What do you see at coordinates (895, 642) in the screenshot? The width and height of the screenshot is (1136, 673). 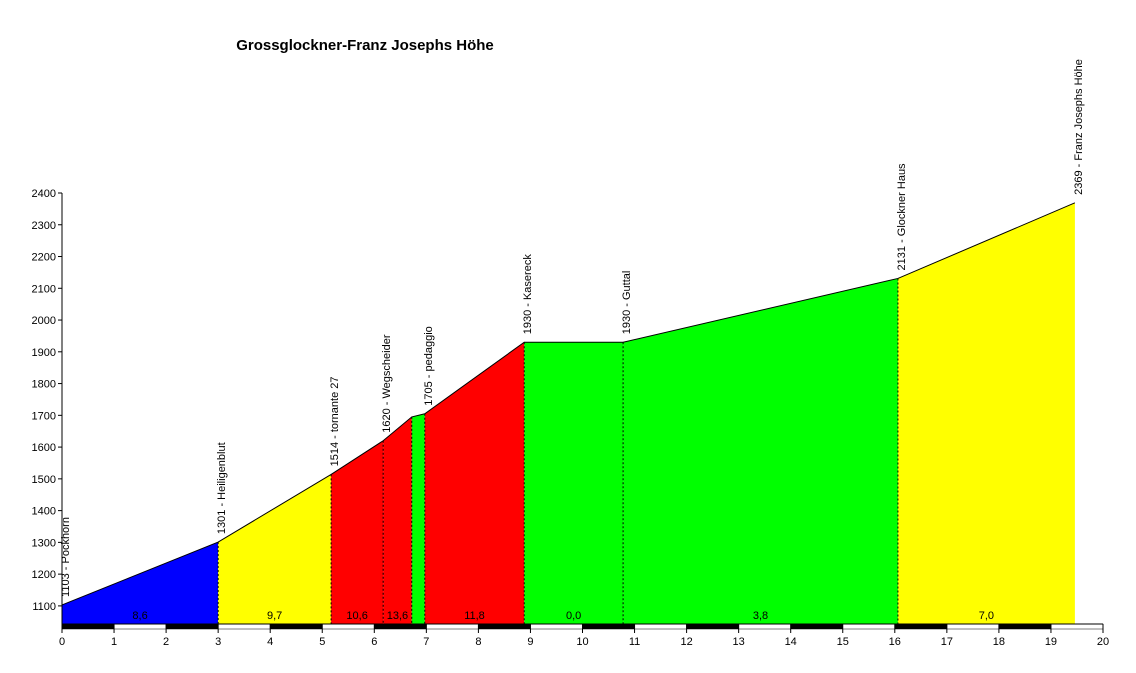 I see `x-tick-label: 16` at bounding box center [895, 642].